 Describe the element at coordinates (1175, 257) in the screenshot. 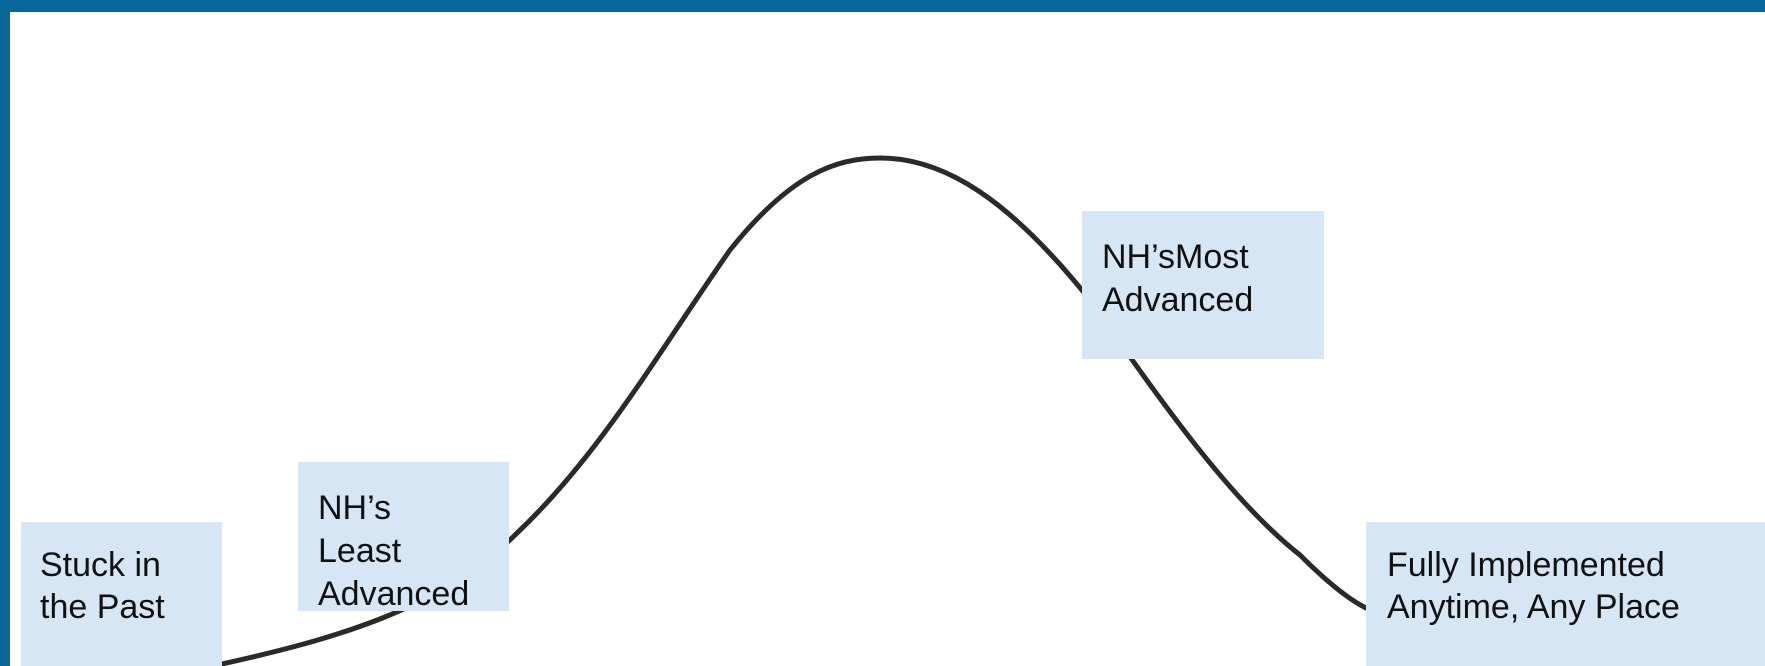

I see `stage-label-text: NH’sMost` at that location.